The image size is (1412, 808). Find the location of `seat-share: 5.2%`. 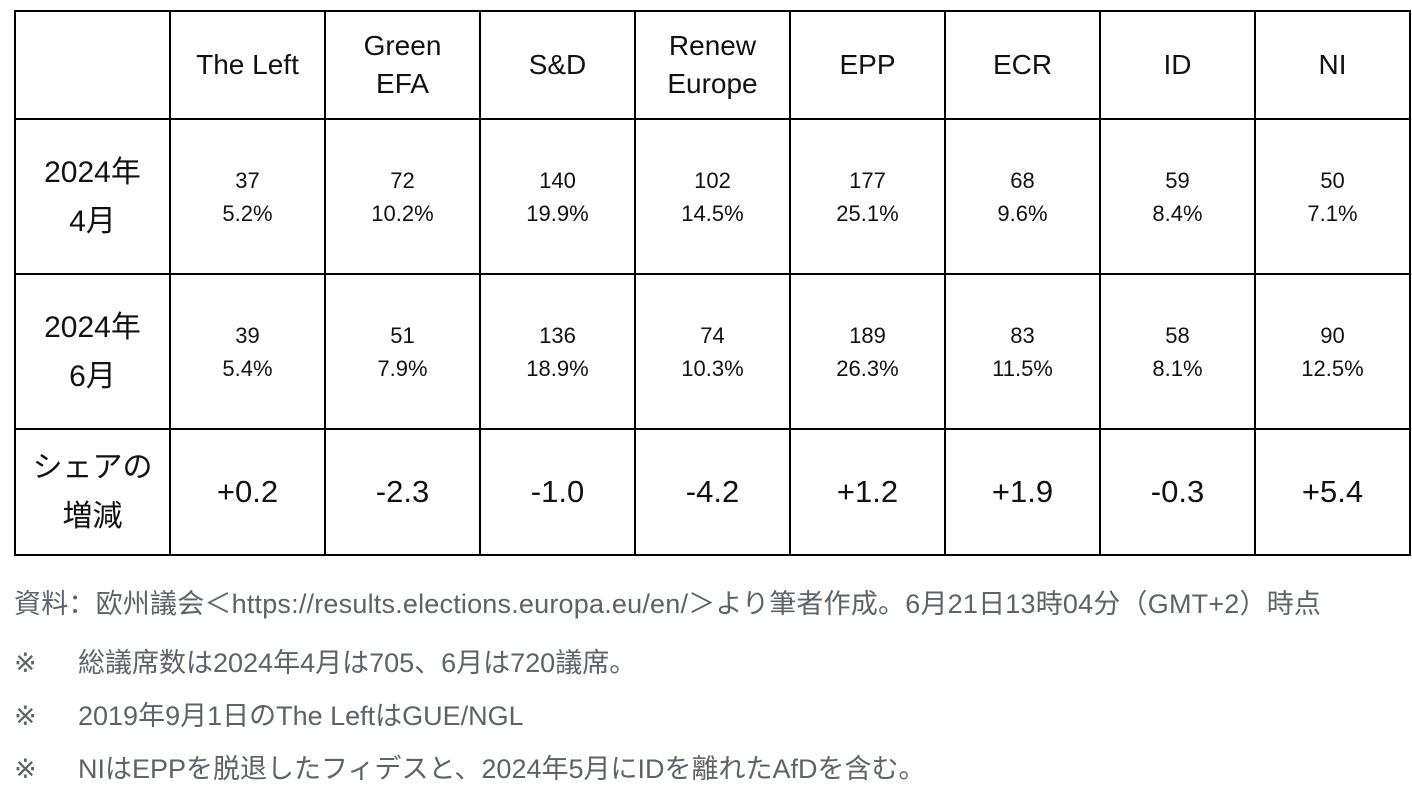

seat-share: 5.2% is located at coordinates (247, 213).